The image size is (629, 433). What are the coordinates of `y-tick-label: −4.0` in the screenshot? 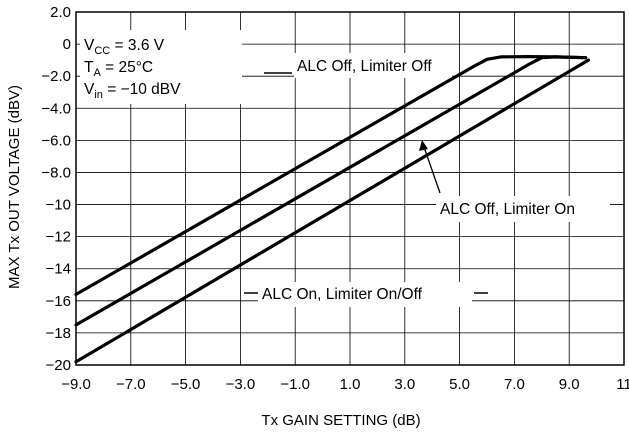 It's located at (56, 108).